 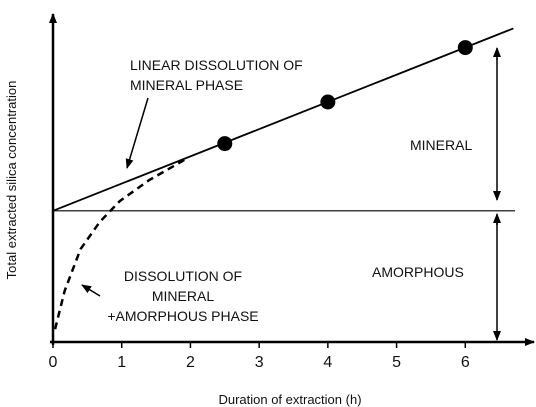 I want to click on annotation: AMORPHOUS, so click(x=418, y=272).